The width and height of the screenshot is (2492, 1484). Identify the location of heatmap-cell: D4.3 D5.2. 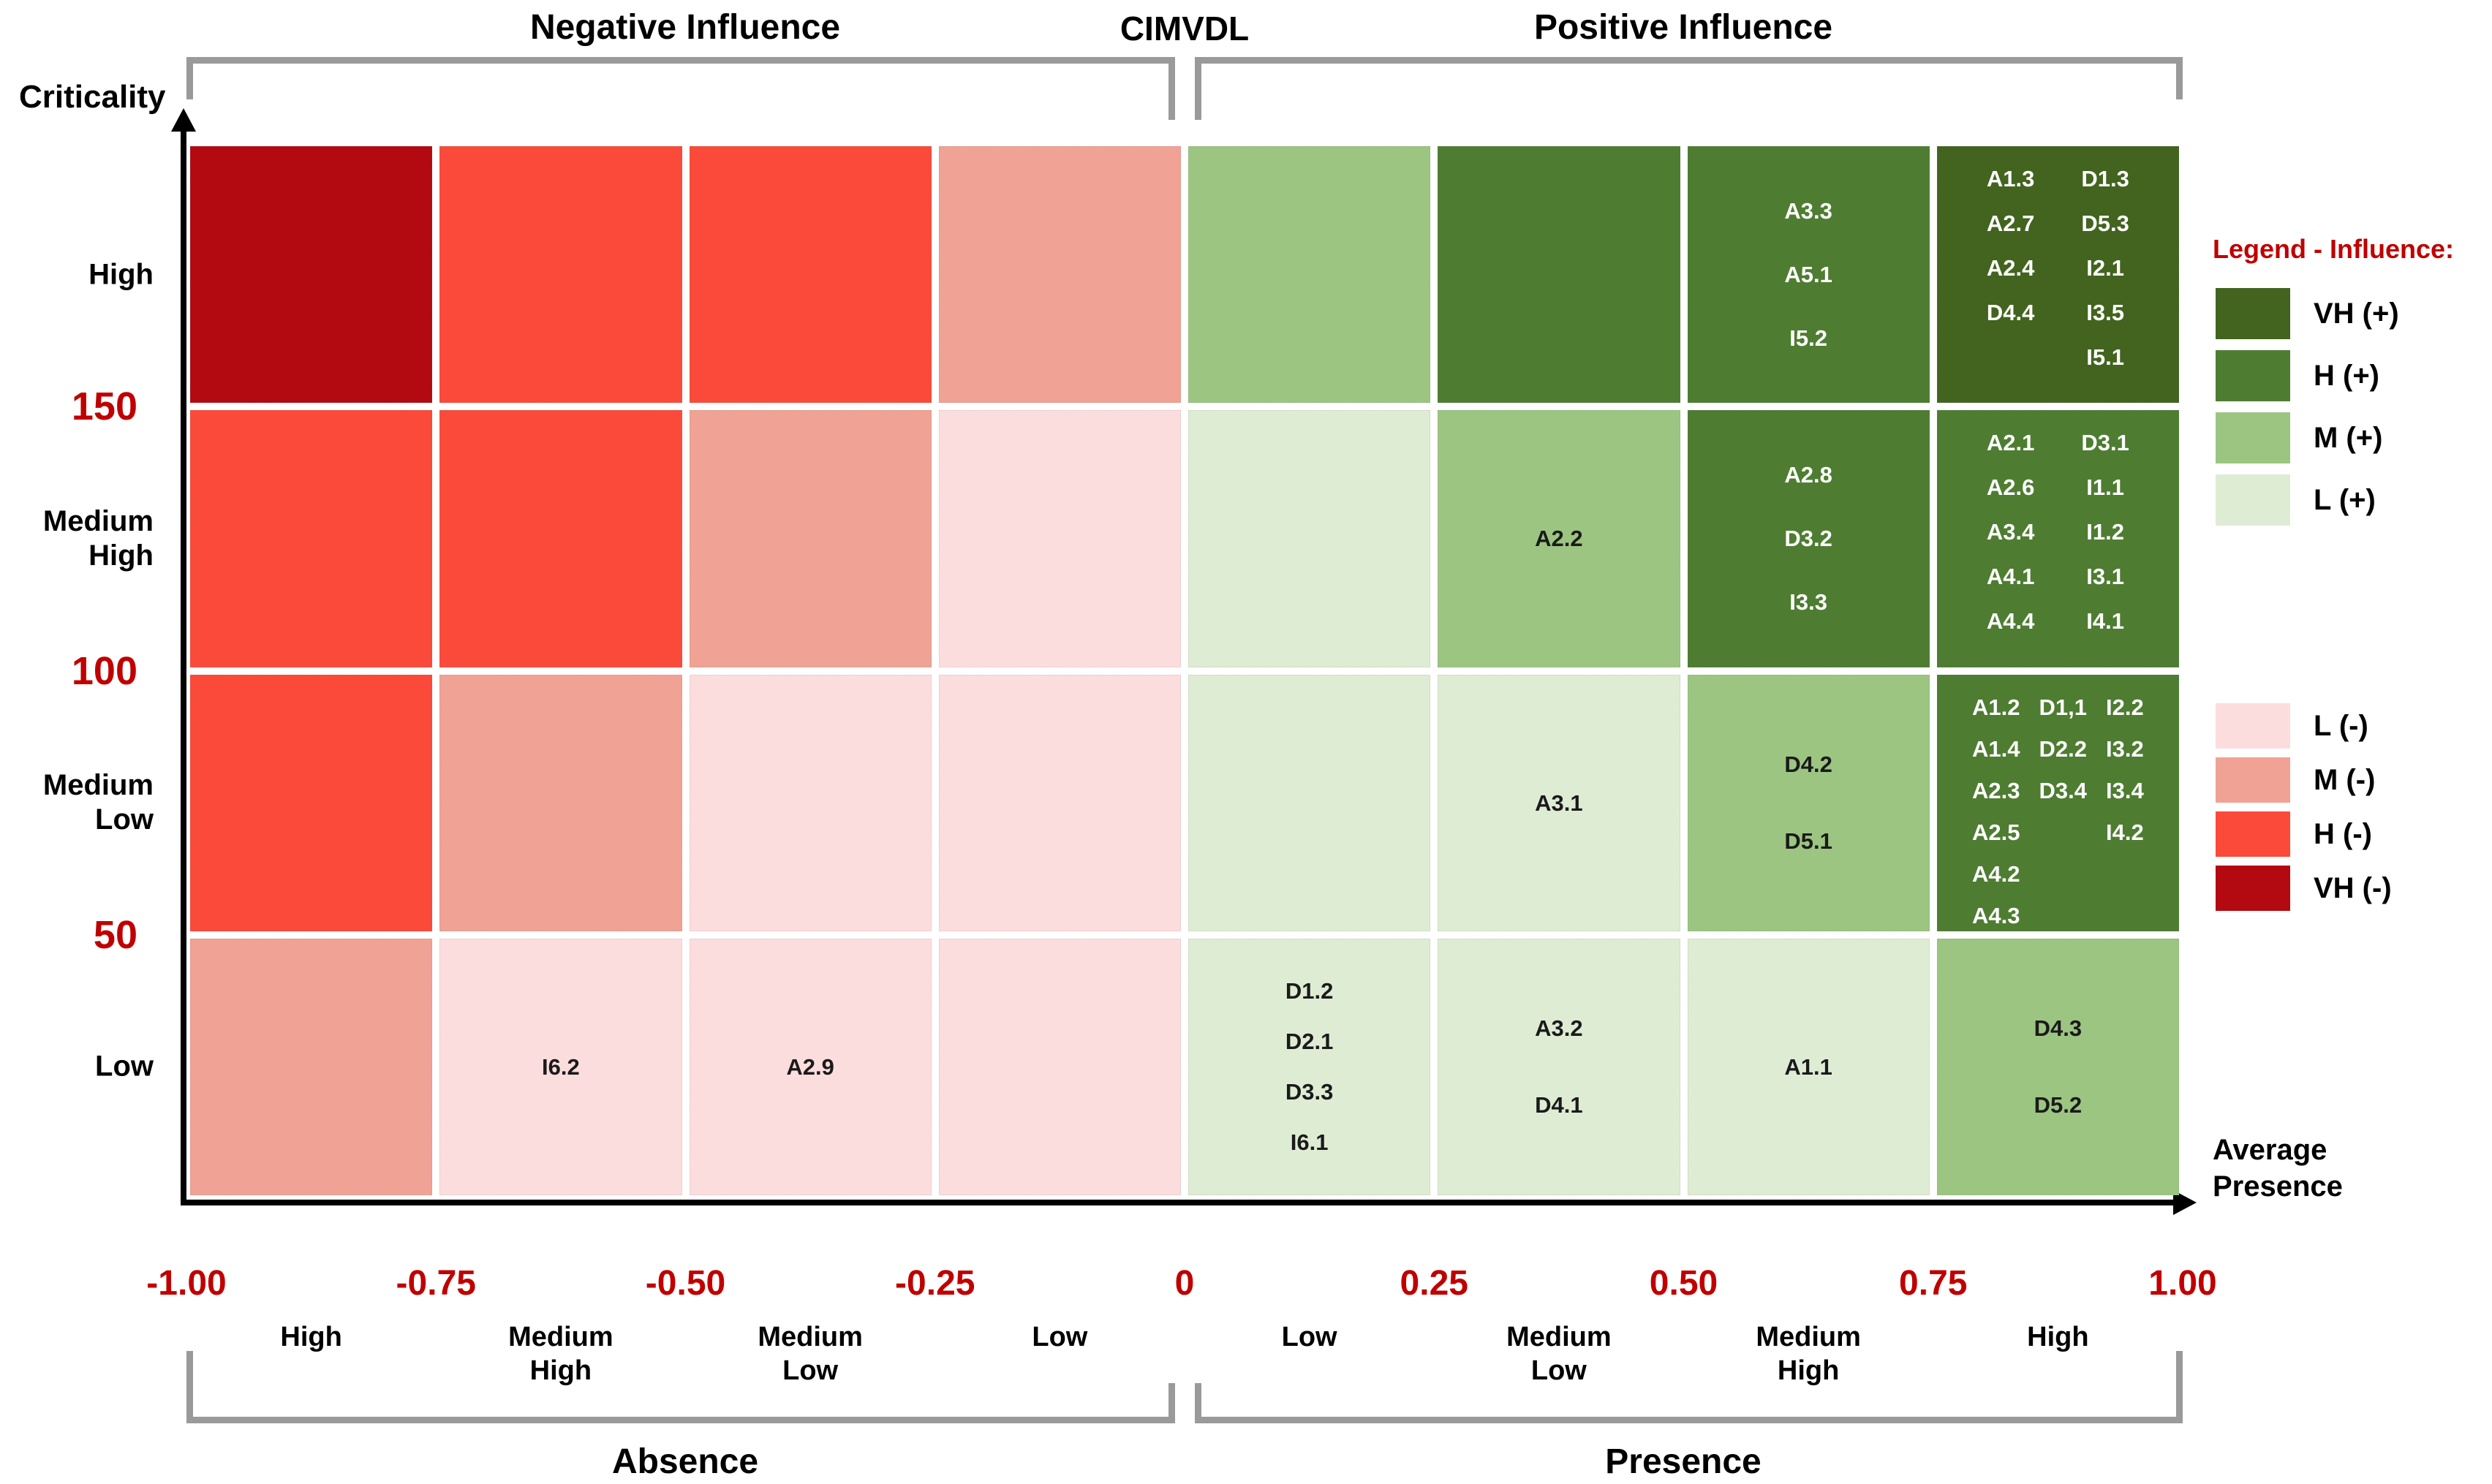
(2057, 1066).